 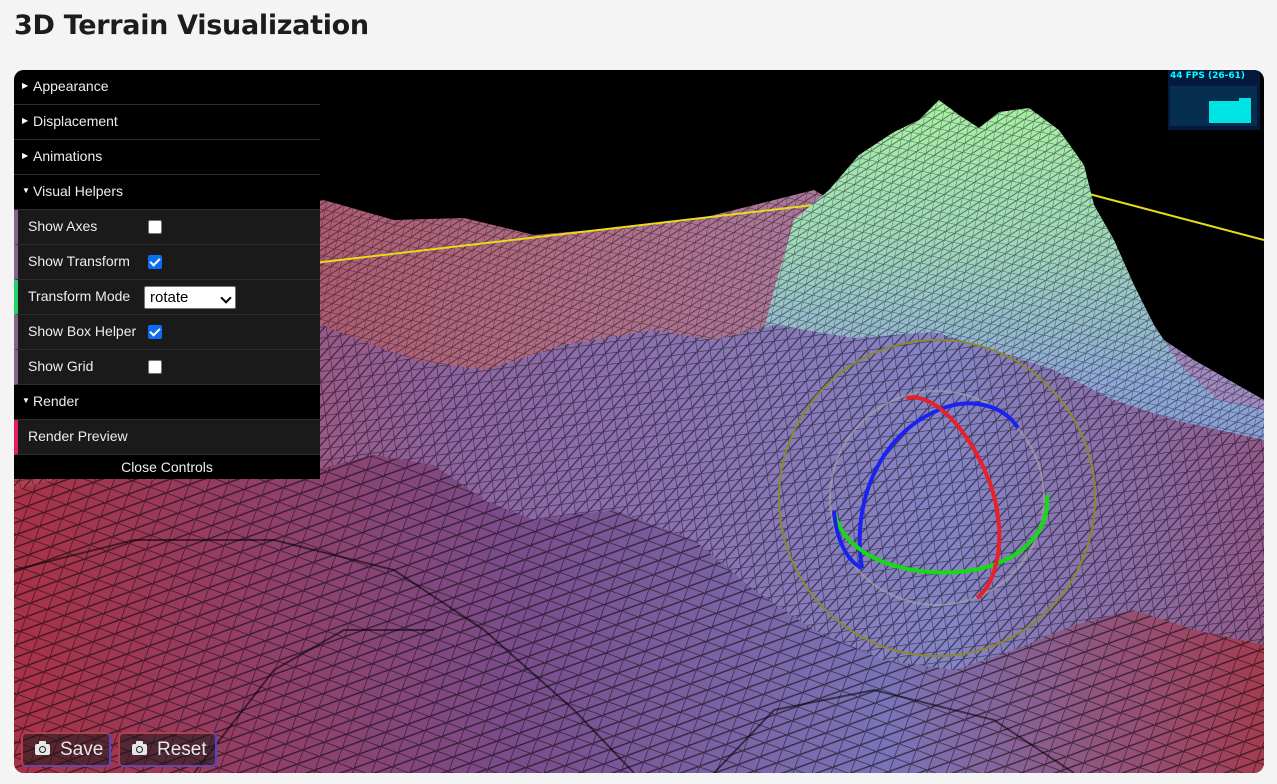 What do you see at coordinates (68, 156) in the screenshot?
I see `folder-animations-label: Animations` at bounding box center [68, 156].